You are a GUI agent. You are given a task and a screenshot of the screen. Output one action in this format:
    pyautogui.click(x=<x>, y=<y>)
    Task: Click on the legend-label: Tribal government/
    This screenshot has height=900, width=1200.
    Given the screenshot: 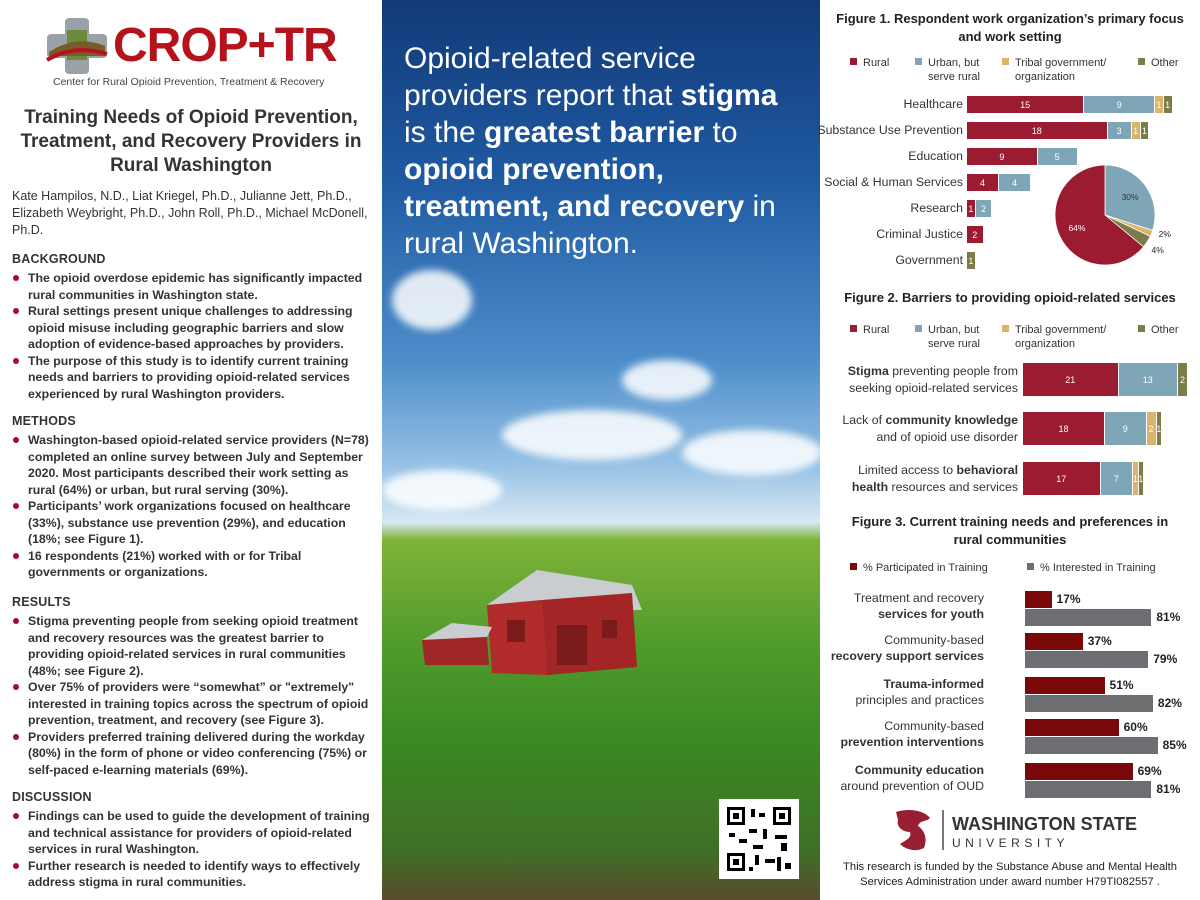 What is the action you would take?
    pyautogui.click(x=1061, y=330)
    